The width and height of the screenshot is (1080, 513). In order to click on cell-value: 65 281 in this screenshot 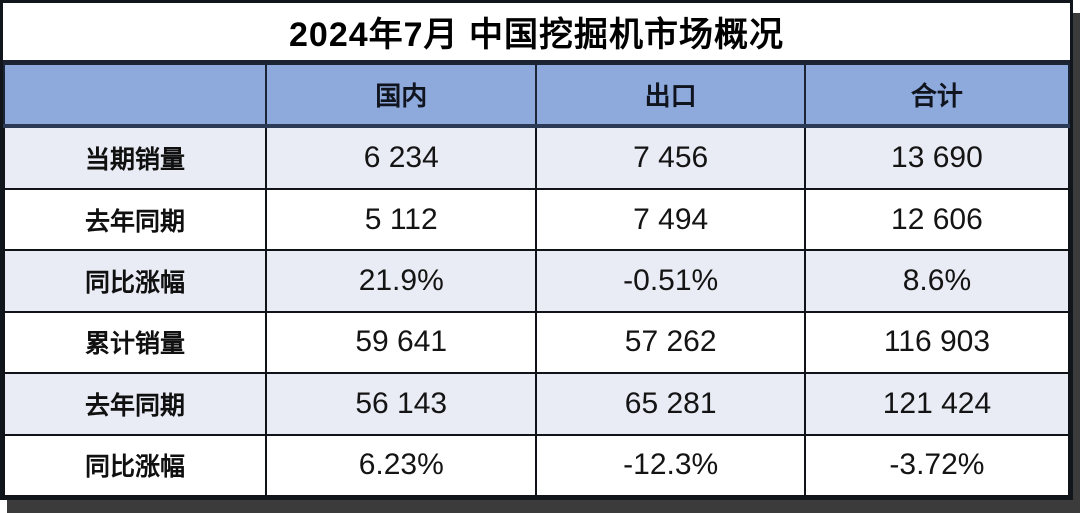, I will do `click(670, 404)`.